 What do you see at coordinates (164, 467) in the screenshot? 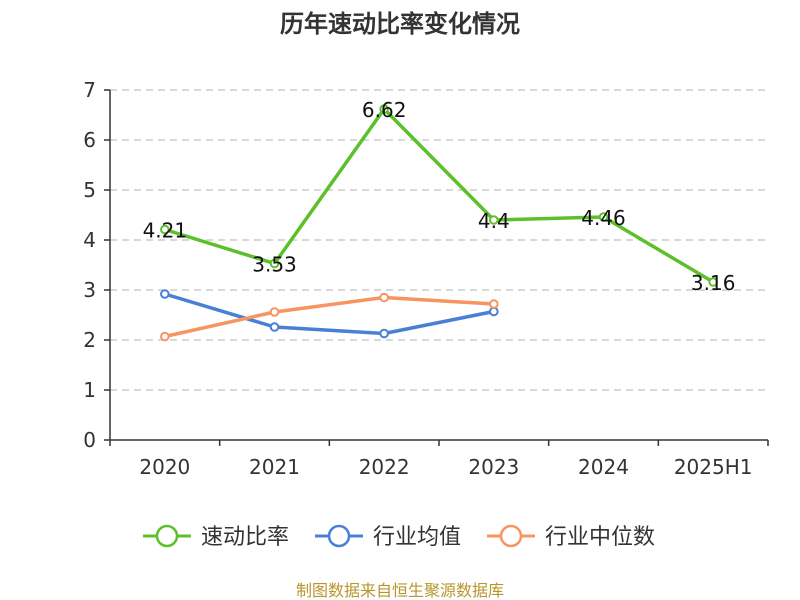
I see `x-tick-label: 2020` at bounding box center [164, 467].